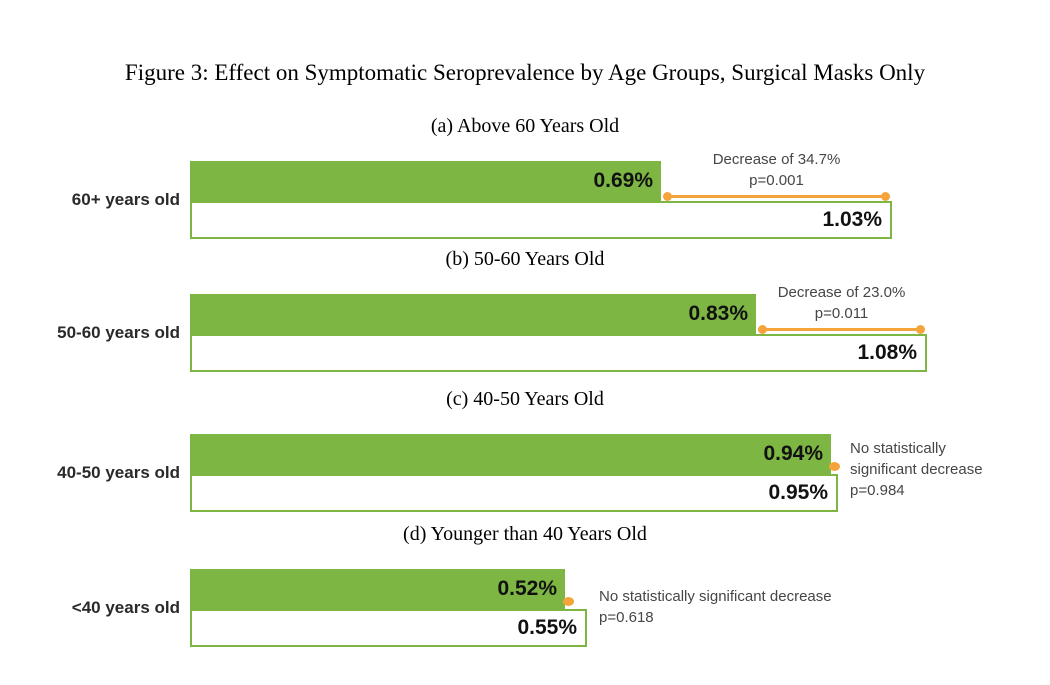  I want to click on green-bar: 0.83%, so click(473, 314).